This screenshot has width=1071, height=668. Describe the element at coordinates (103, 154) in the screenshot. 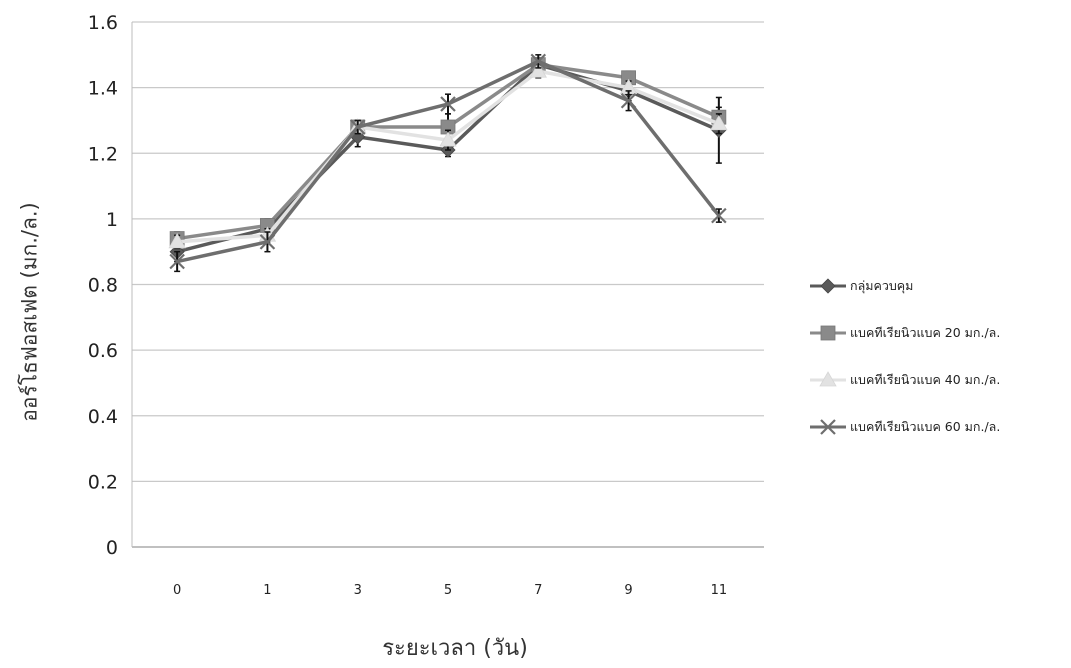

I see `y-tick-label: 1.2` at that location.